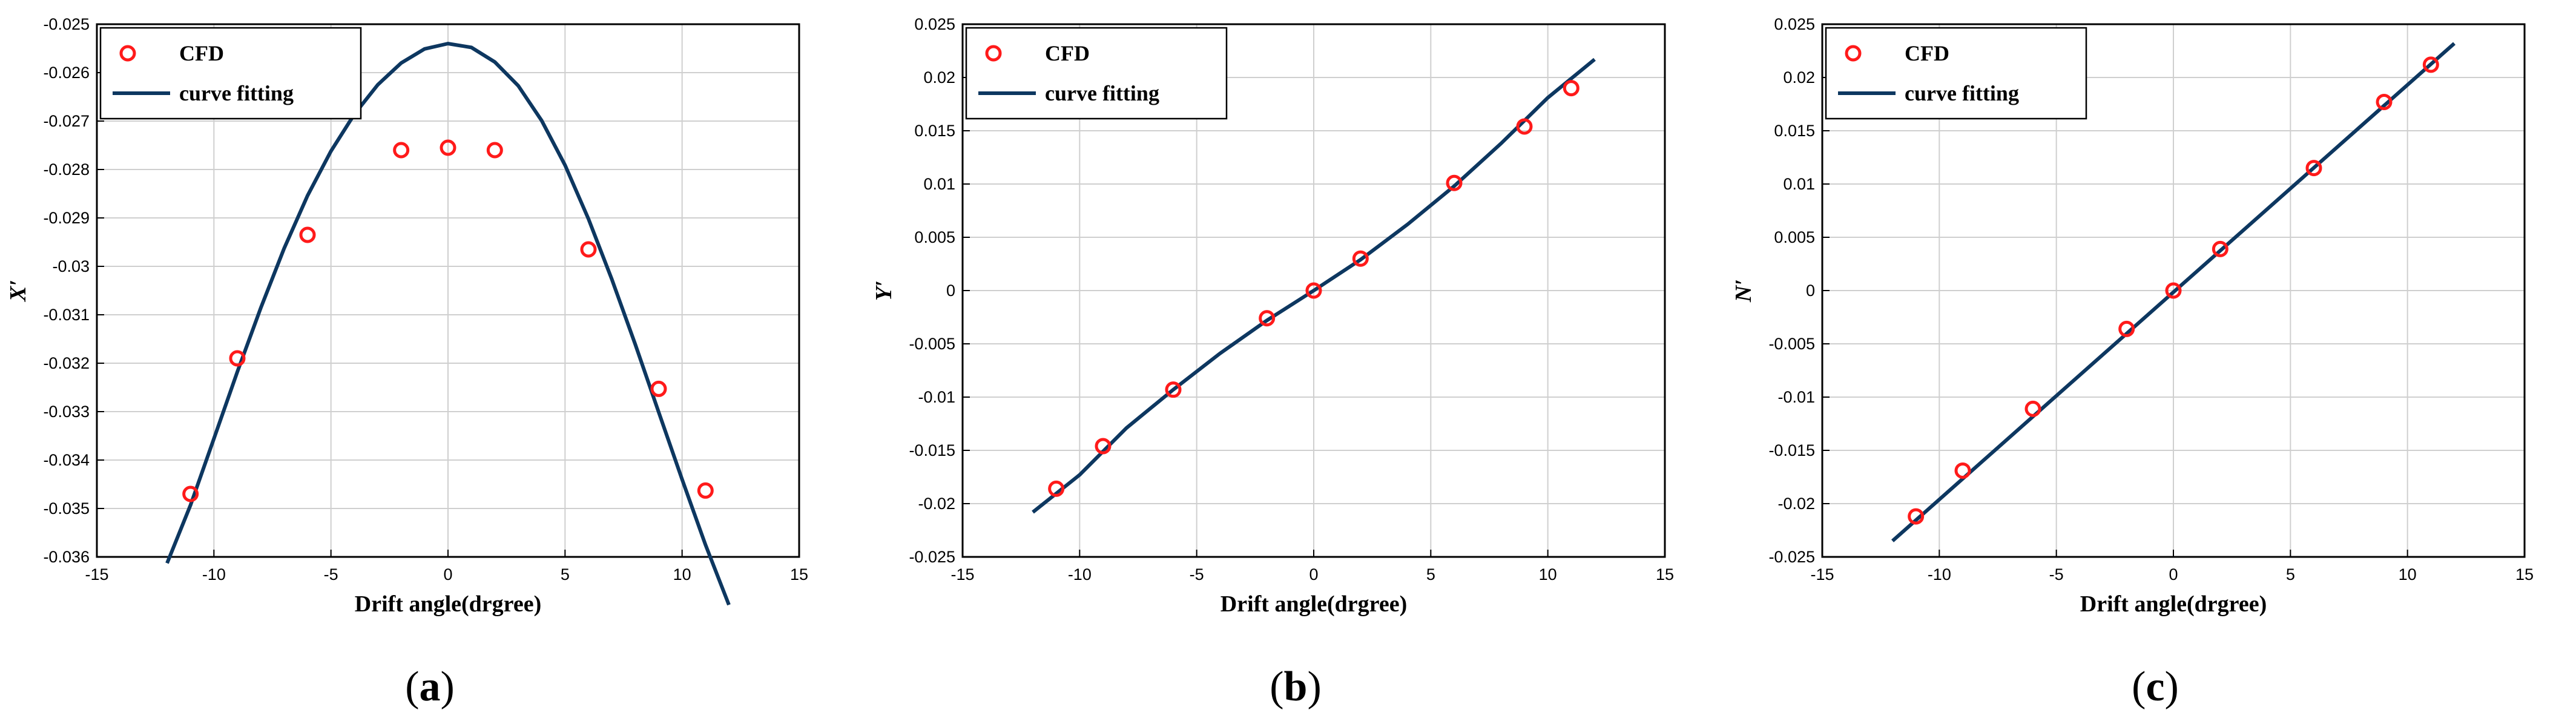 This screenshot has width=2576, height=727. What do you see at coordinates (66, 412) in the screenshot?
I see `y-tick-label: -0.033` at bounding box center [66, 412].